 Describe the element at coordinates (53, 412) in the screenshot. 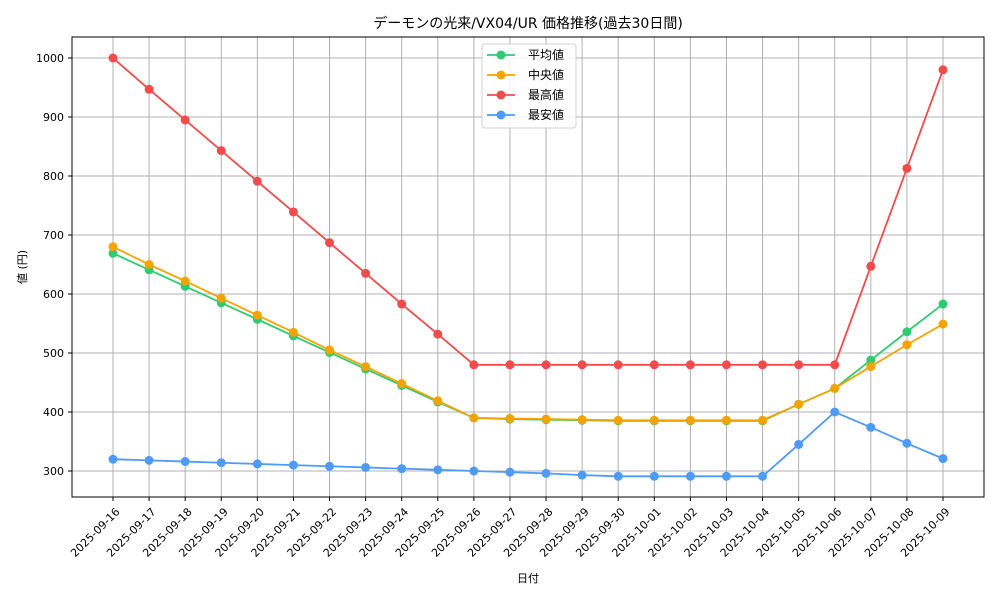

I see `y-tick-label: 400` at that location.